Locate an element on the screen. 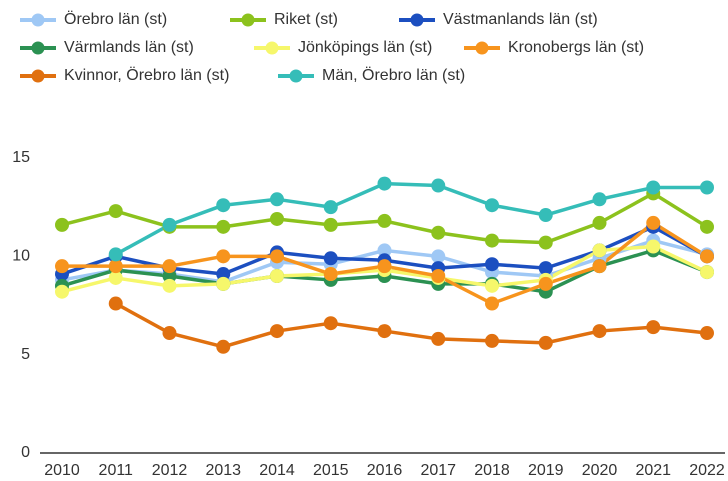 The width and height of the screenshot is (728, 481). y-tick-label: 0 is located at coordinates (25, 452).